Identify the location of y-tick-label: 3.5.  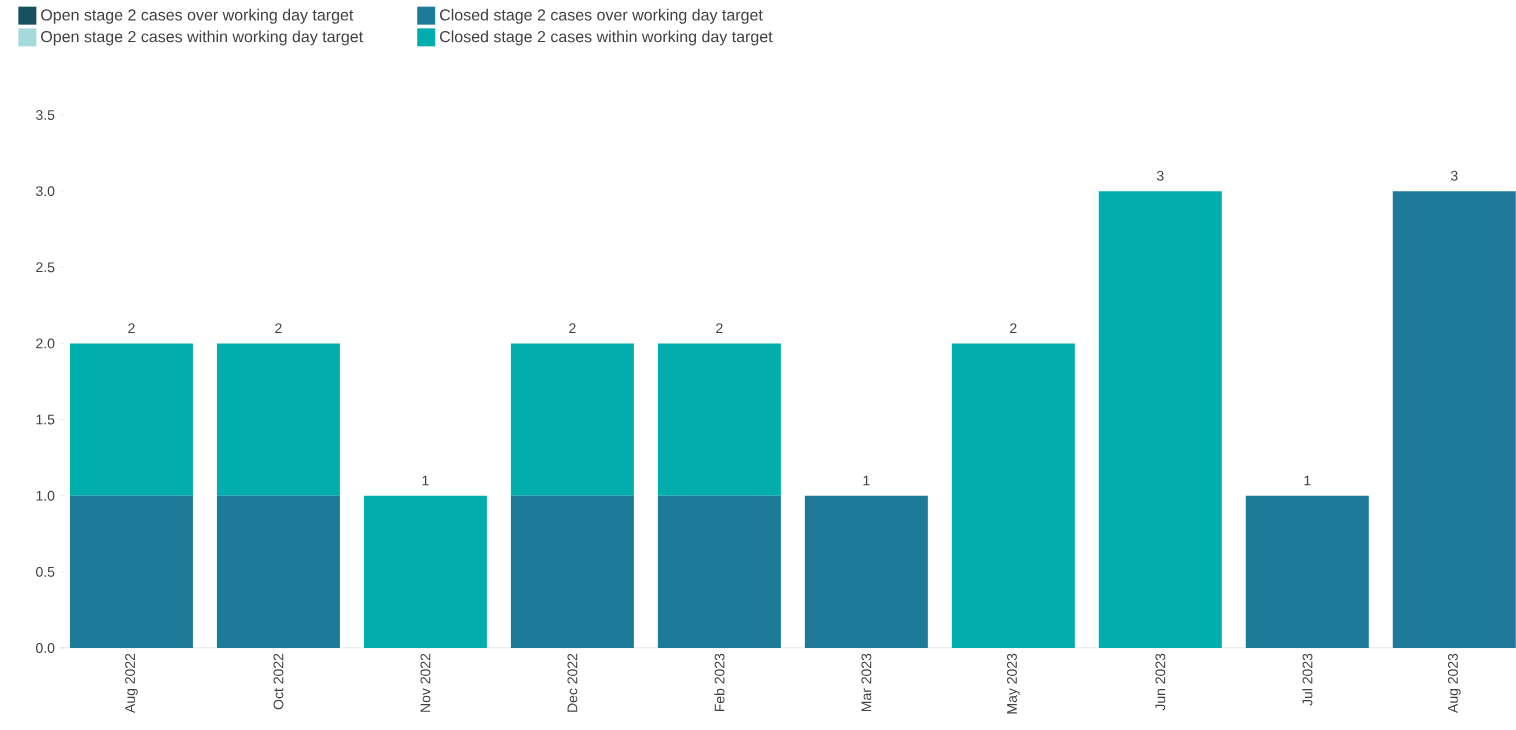
(45, 115).